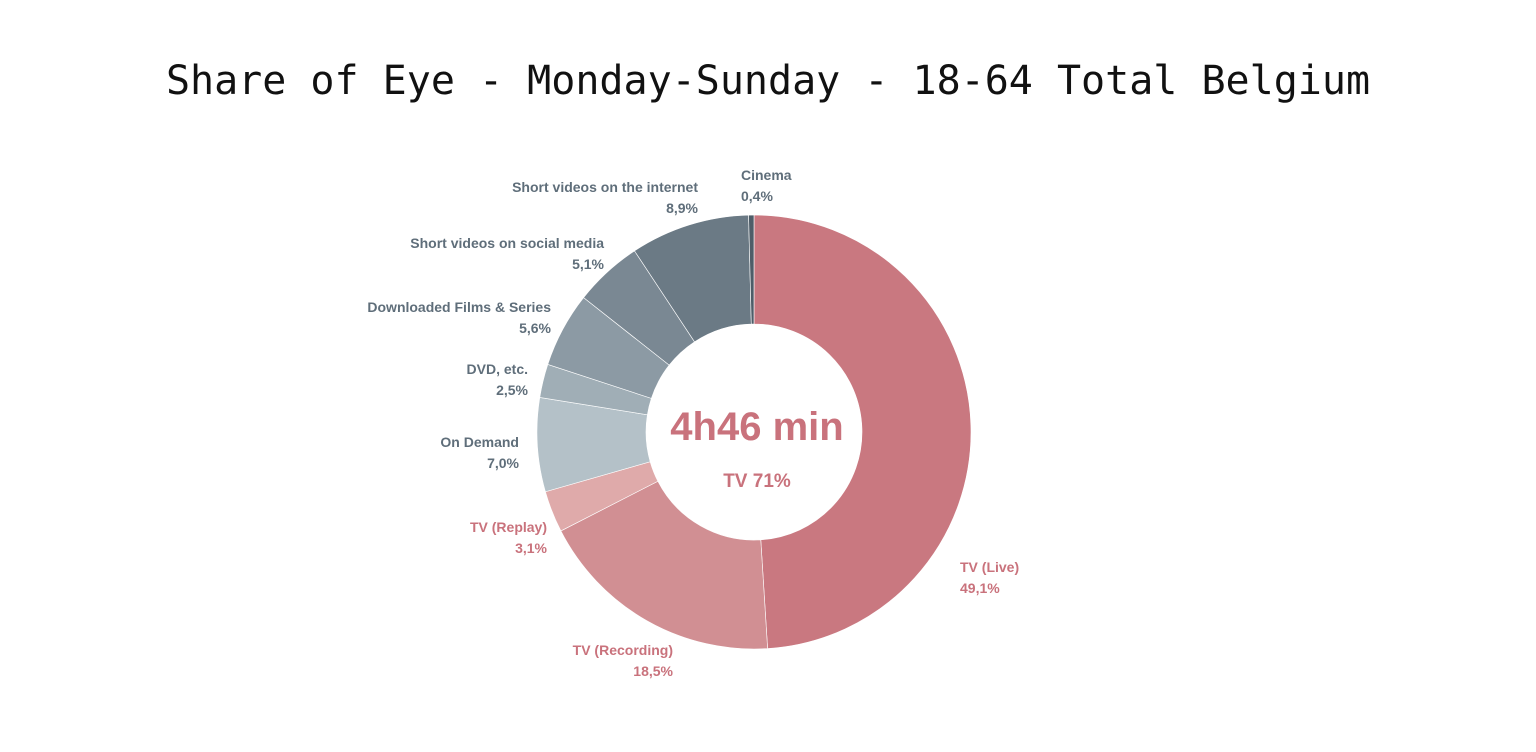 This screenshot has width=1536, height=752. What do you see at coordinates (605, 187) in the screenshot?
I see `label-short-videos-on-the-internet: Short videos on the internet` at bounding box center [605, 187].